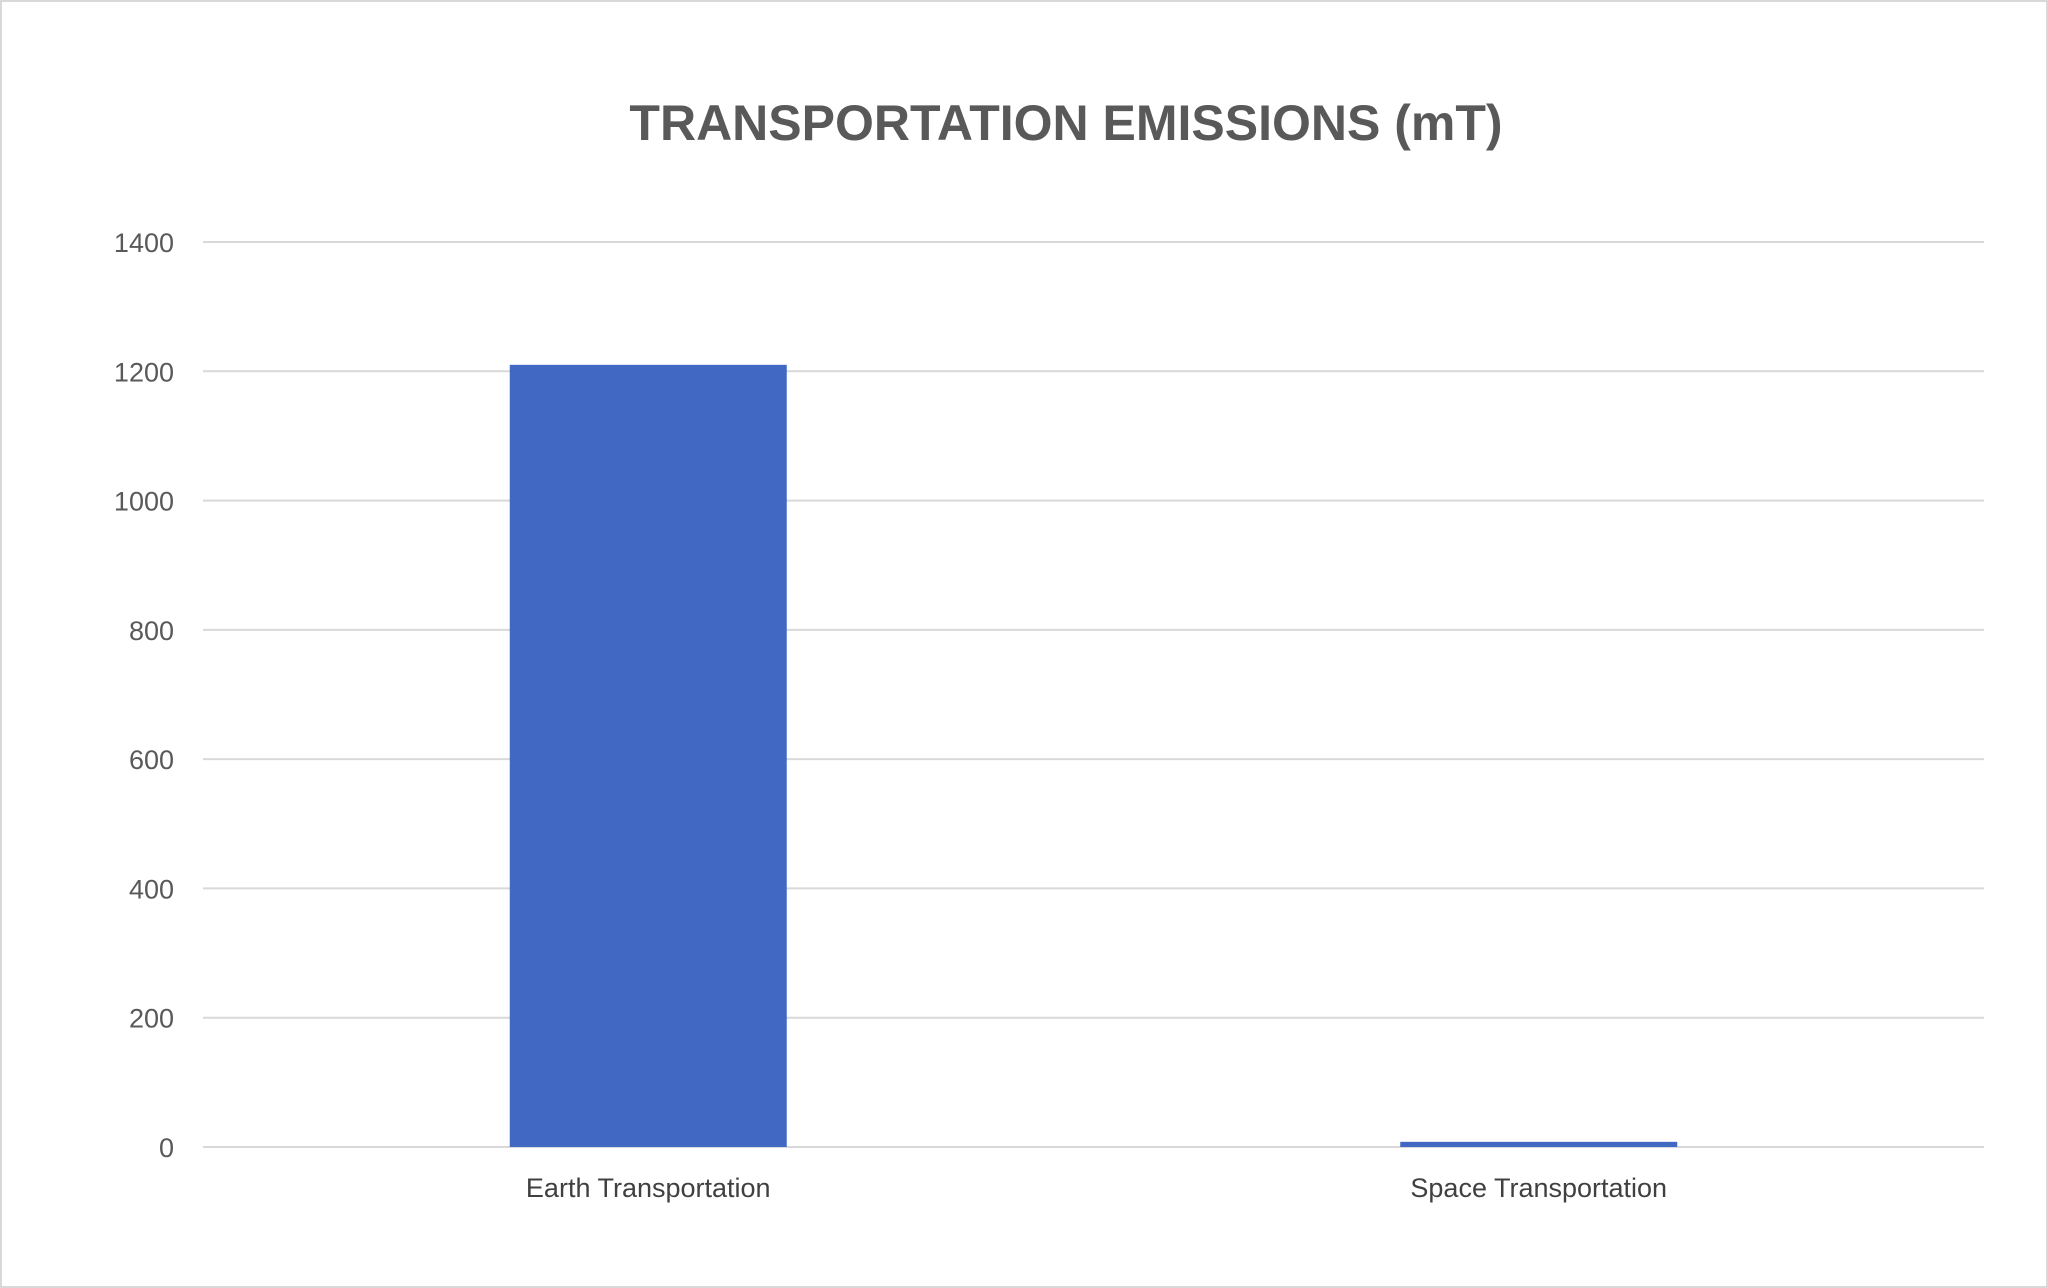 The width and height of the screenshot is (2048, 1288). Describe the element at coordinates (1538, 1188) in the screenshot. I see `x-category-label: Space Transportation` at that location.